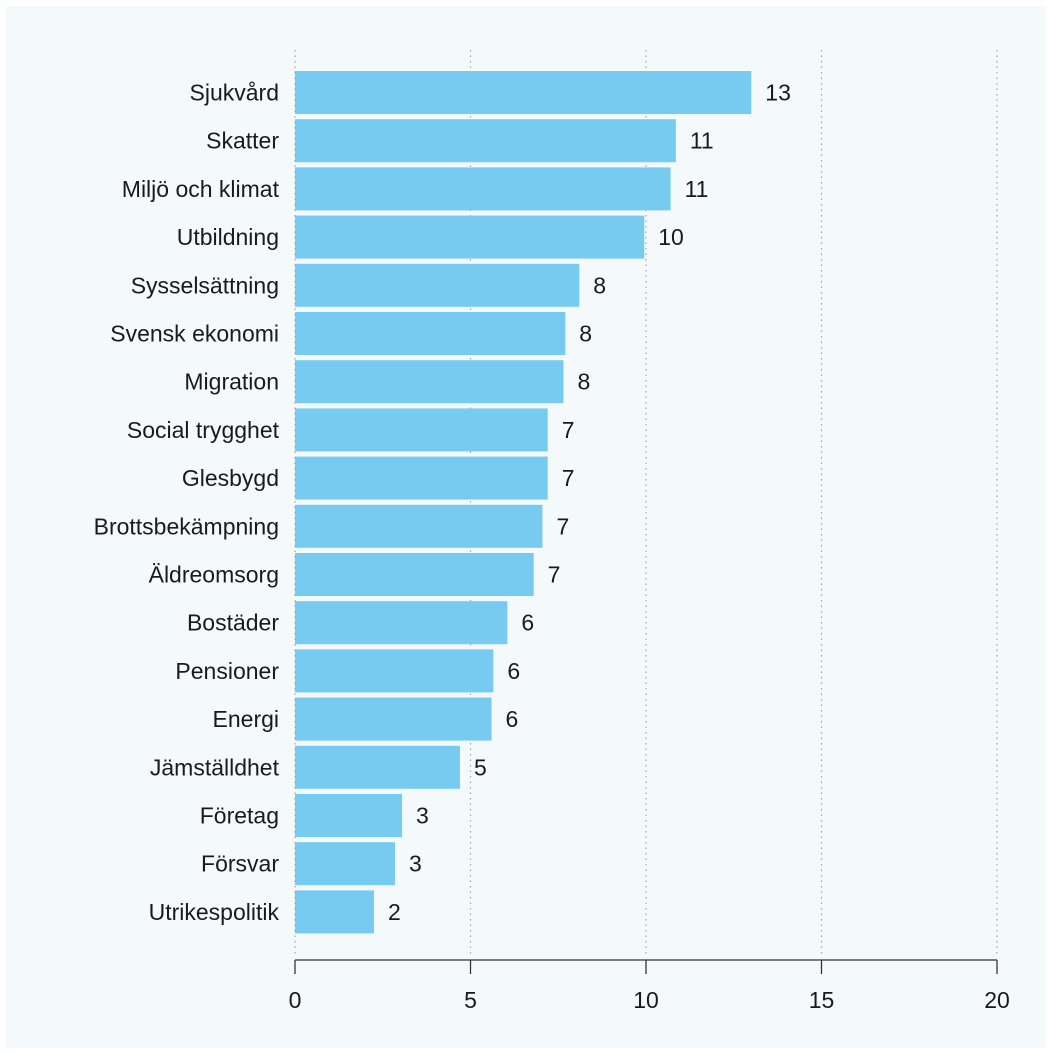  Describe the element at coordinates (201, 189) in the screenshot. I see `category-label-2: Miljö och klimat` at that location.